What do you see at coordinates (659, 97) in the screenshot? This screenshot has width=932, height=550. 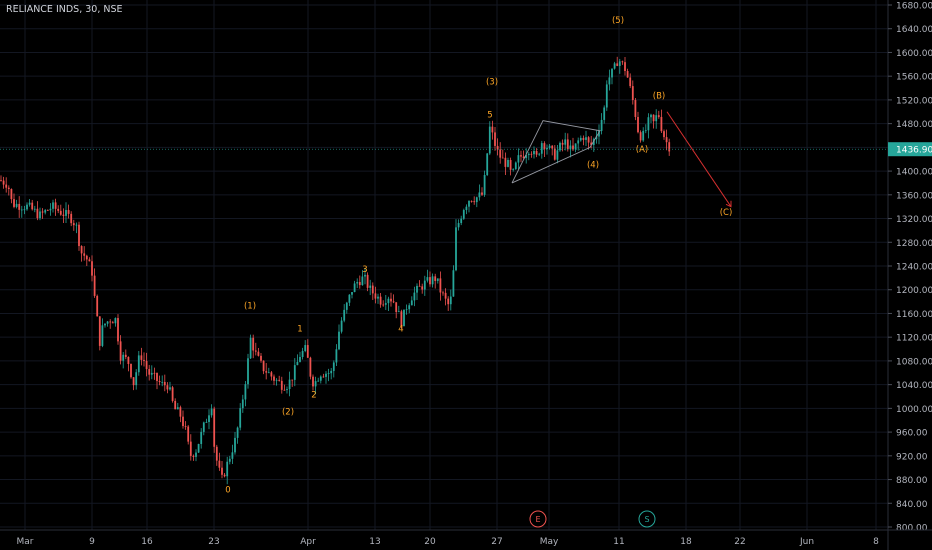 I see `wave-label: (B)` at bounding box center [659, 97].